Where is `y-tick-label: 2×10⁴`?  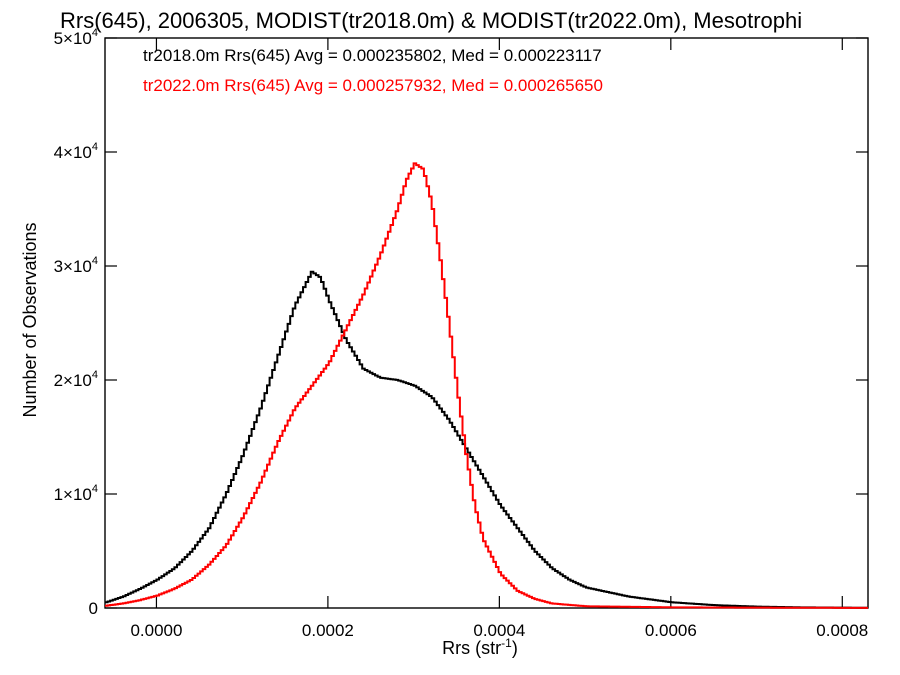 y-tick-label: 2×10⁴ is located at coordinates (76, 379).